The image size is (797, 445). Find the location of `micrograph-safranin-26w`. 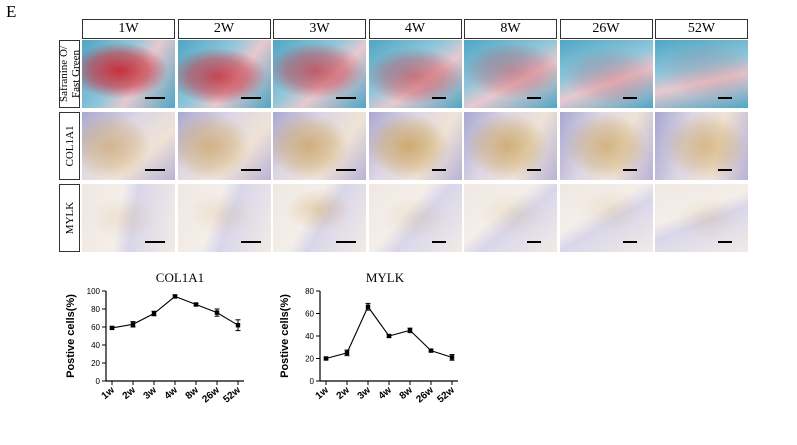

micrograph-safranin-26w is located at coordinates (606, 74).